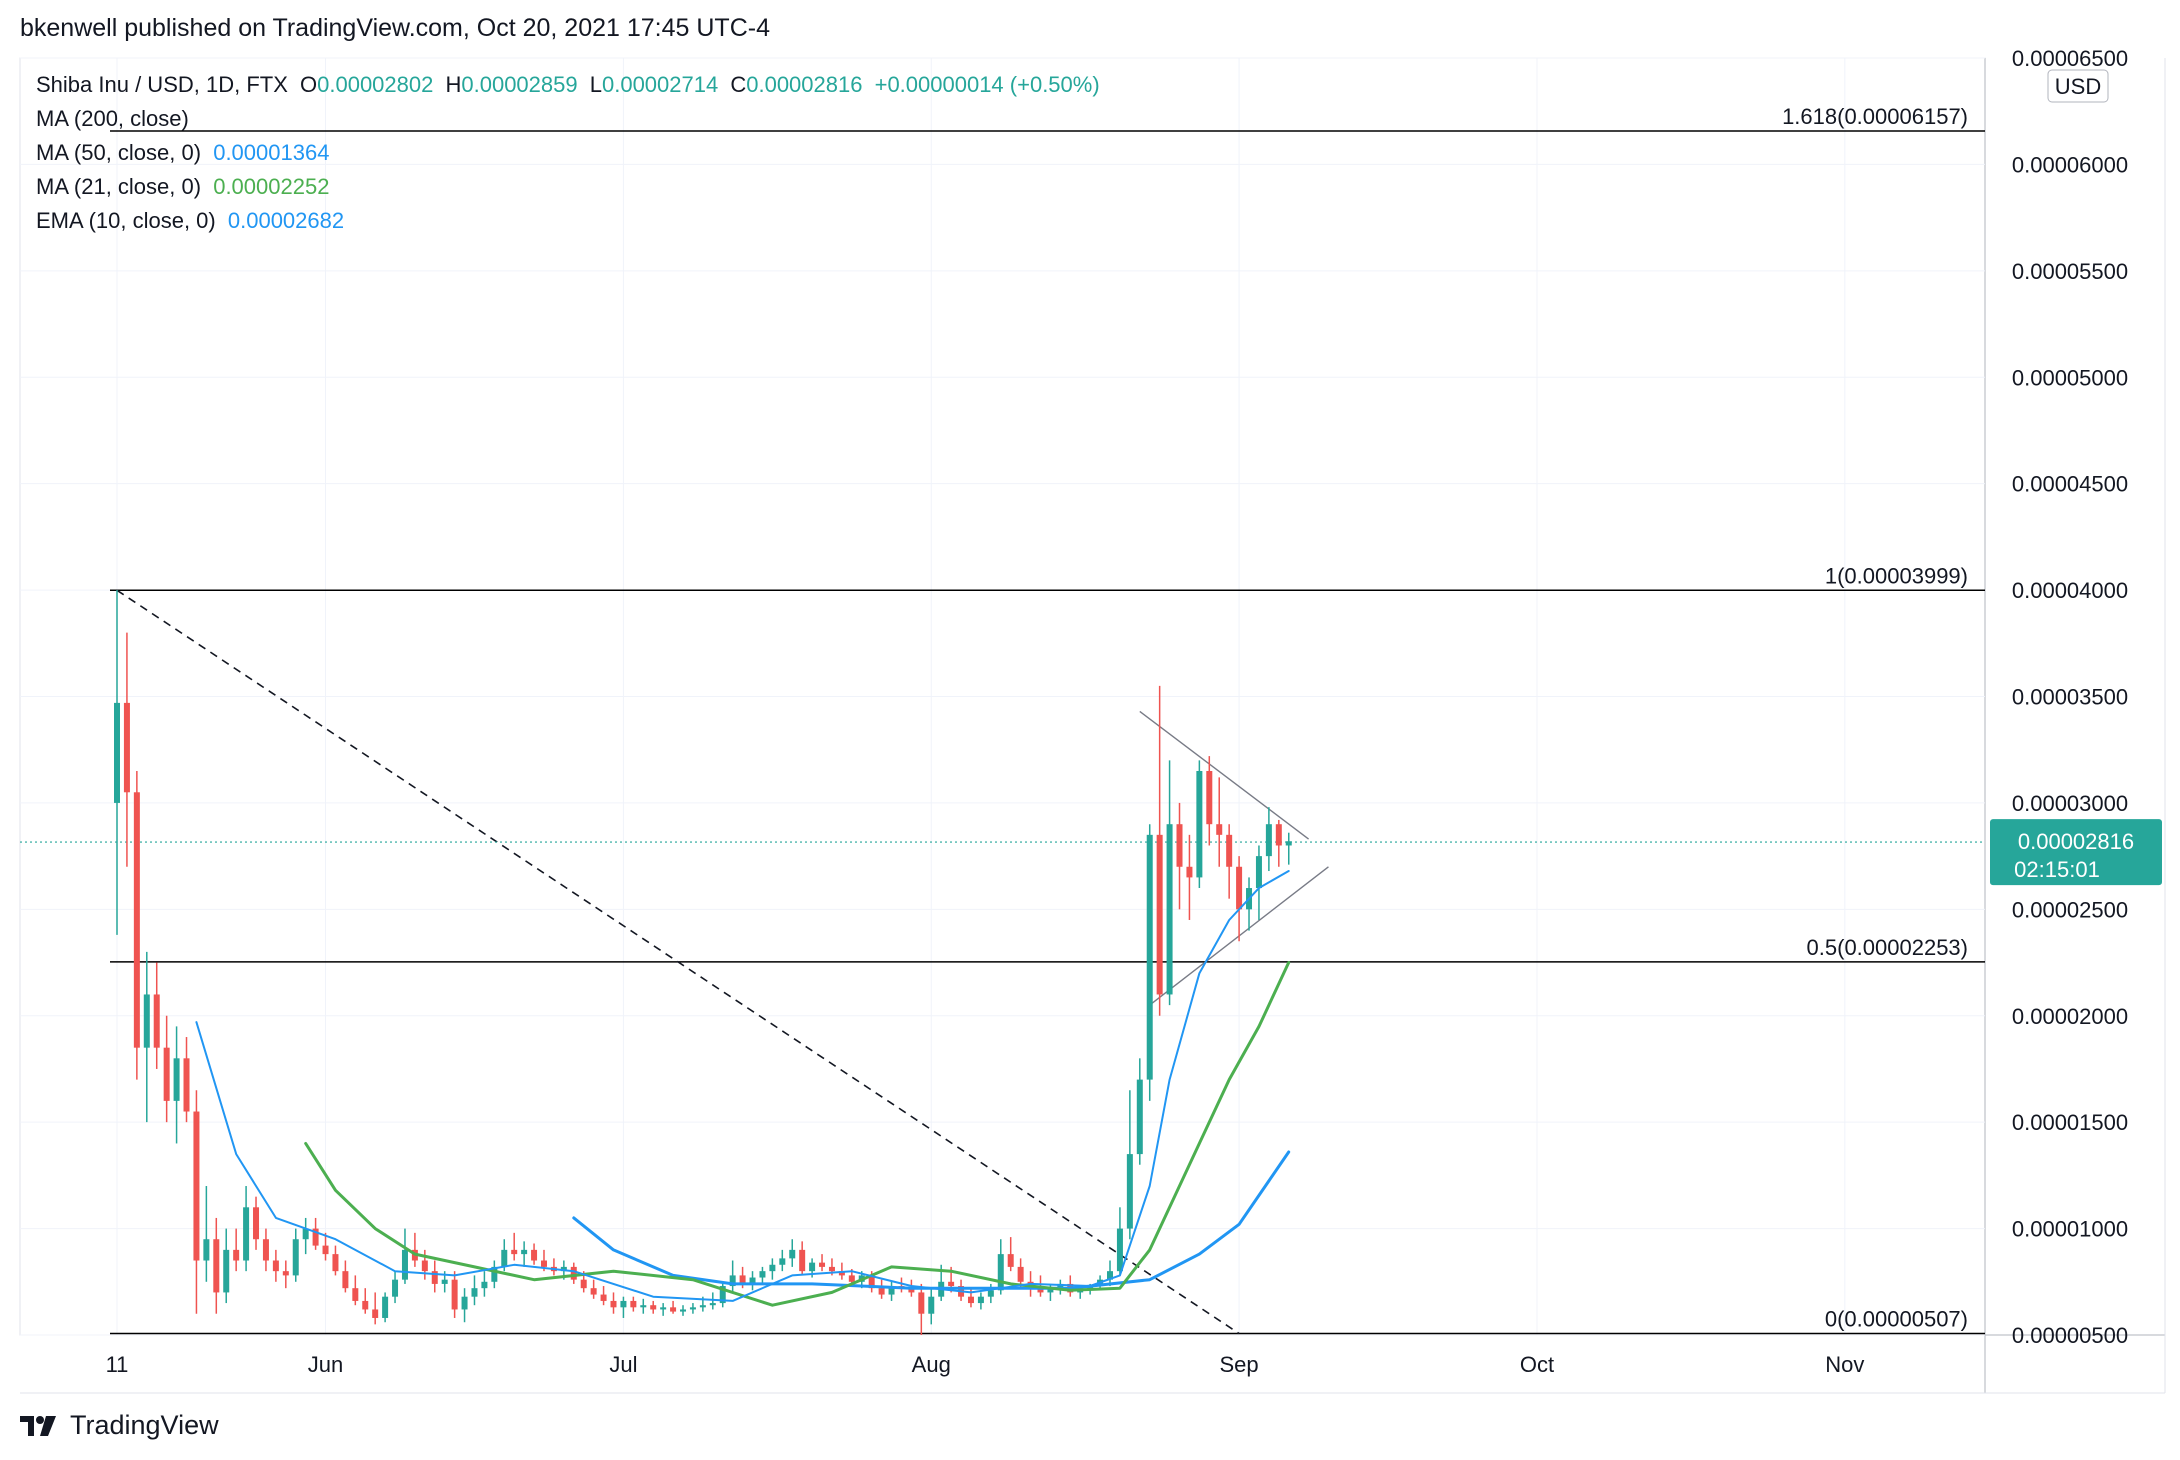 This screenshot has height=1460, width=2180. I want to click on legend-low-label: L, so click(595, 84).